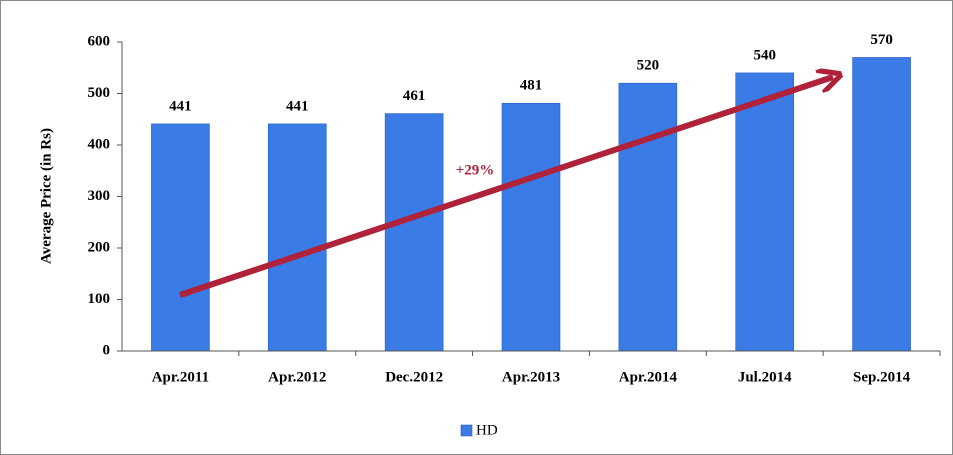 The width and height of the screenshot is (953, 455). What do you see at coordinates (531, 86) in the screenshot?
I see `value-label: 481` at bounding box center [531, 86].